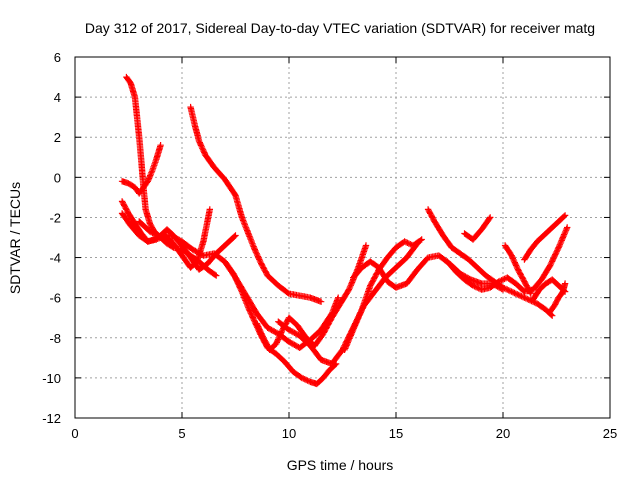 This screenshot has width=640, height=480. Describe the element at coordinates (57, 57) in the screenshot. I see `y-tick-label: 6` at that location.